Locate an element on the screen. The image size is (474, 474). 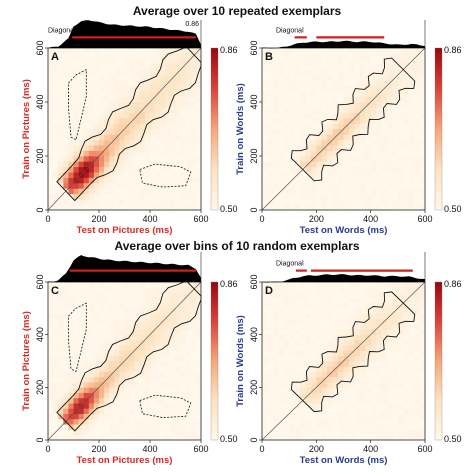
diagonal-label: Diagonal is located at coordinates (62, 31).